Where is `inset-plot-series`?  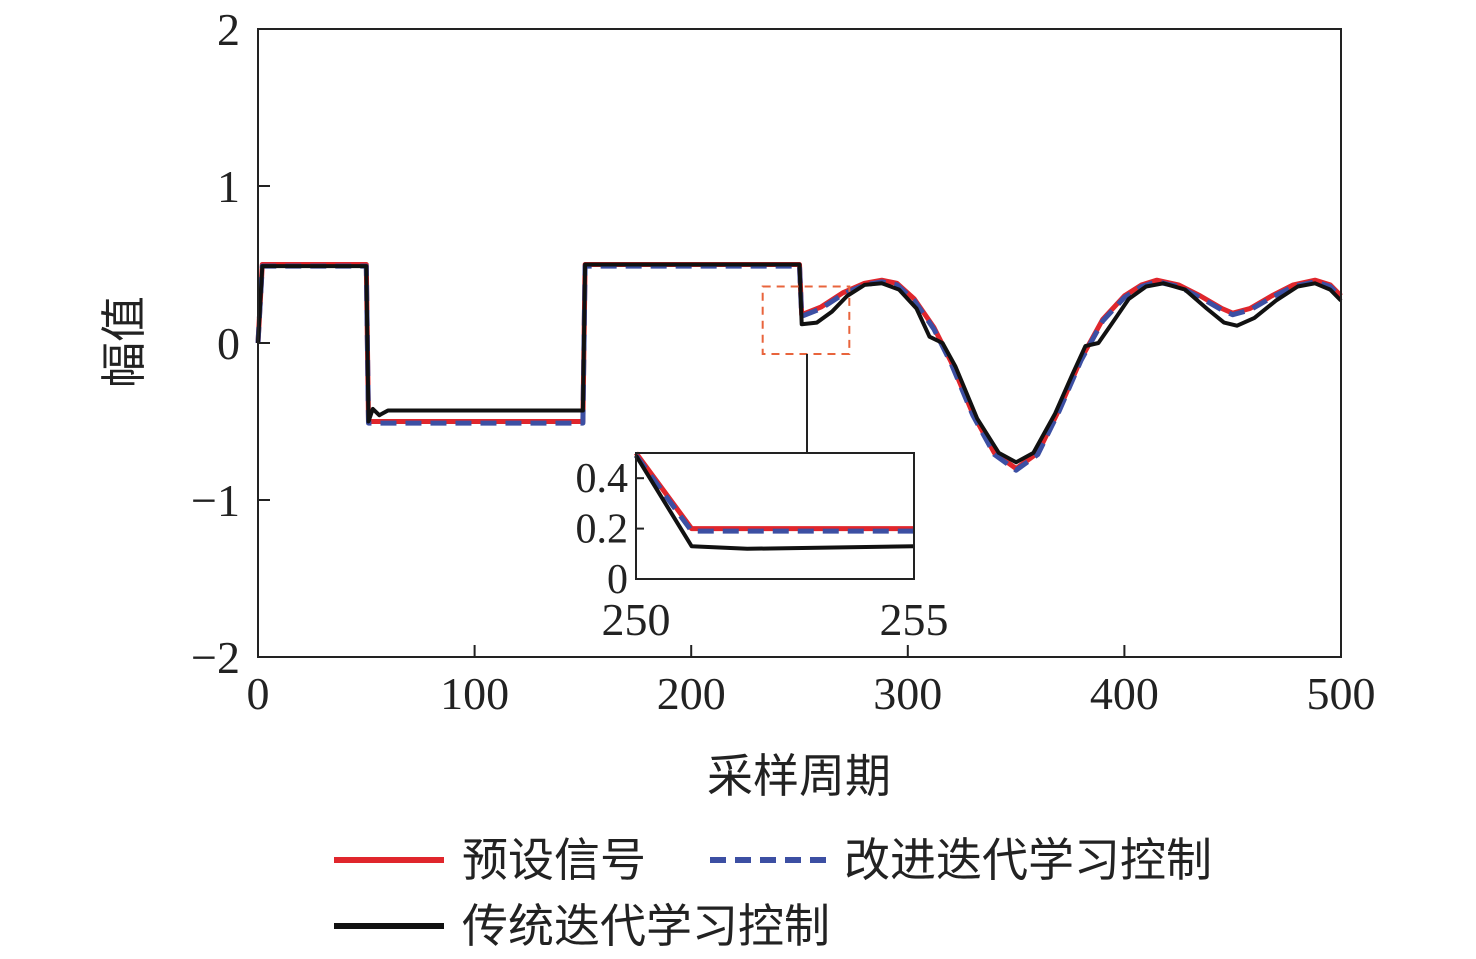
inset-plot-series is located at coordinates (774, 501).